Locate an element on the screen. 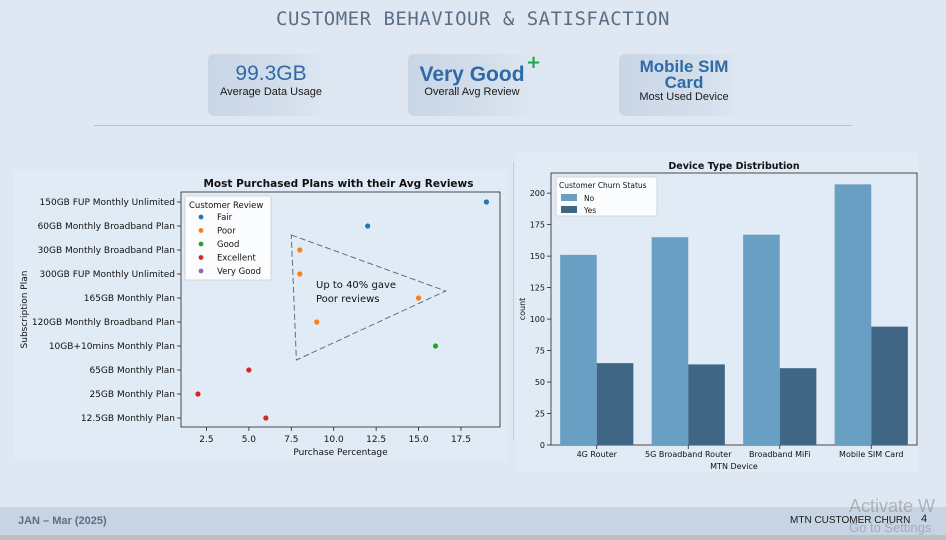  annotation-text-line2: Poor reviews is located at coordinates (347, 299).